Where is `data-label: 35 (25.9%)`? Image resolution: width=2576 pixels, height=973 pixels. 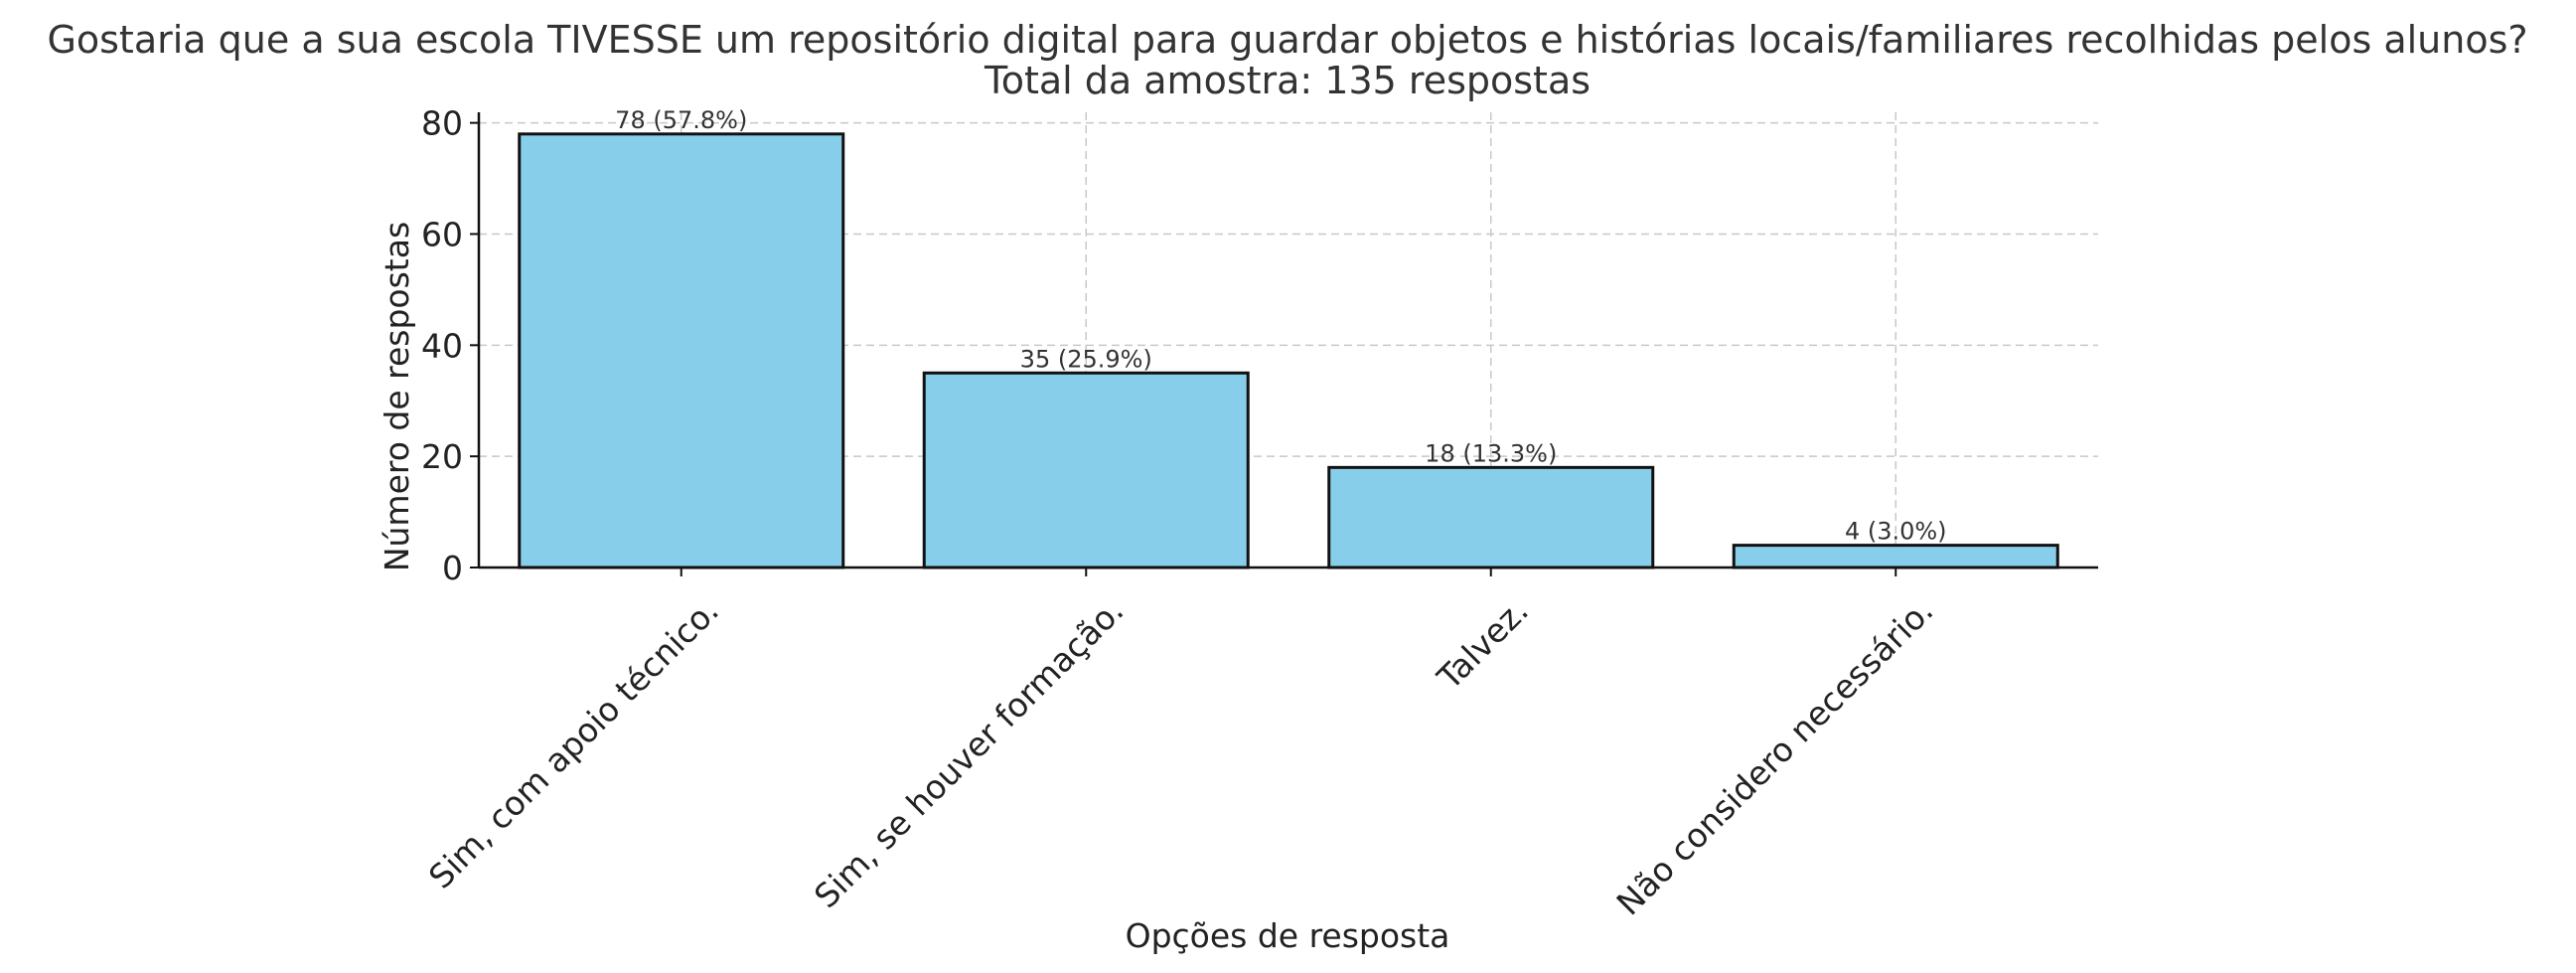 data-label: 35 (25.9%) is located at coordinates (1086, 359).